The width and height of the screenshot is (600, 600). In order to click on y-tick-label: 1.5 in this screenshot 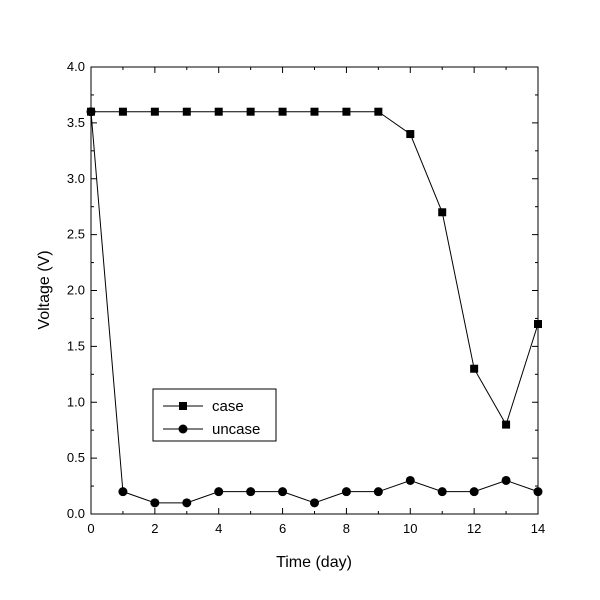, I will do `click(76, 345)`.